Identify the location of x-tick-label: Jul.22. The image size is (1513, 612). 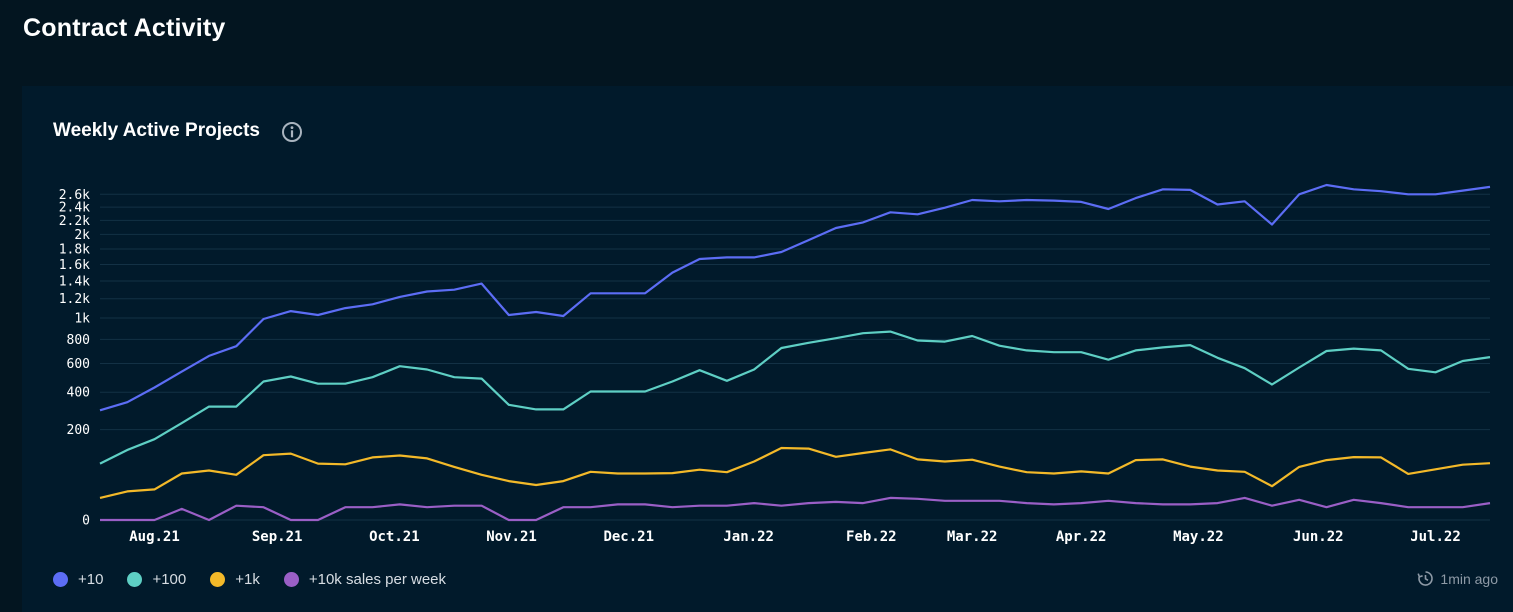
(1435, 537).